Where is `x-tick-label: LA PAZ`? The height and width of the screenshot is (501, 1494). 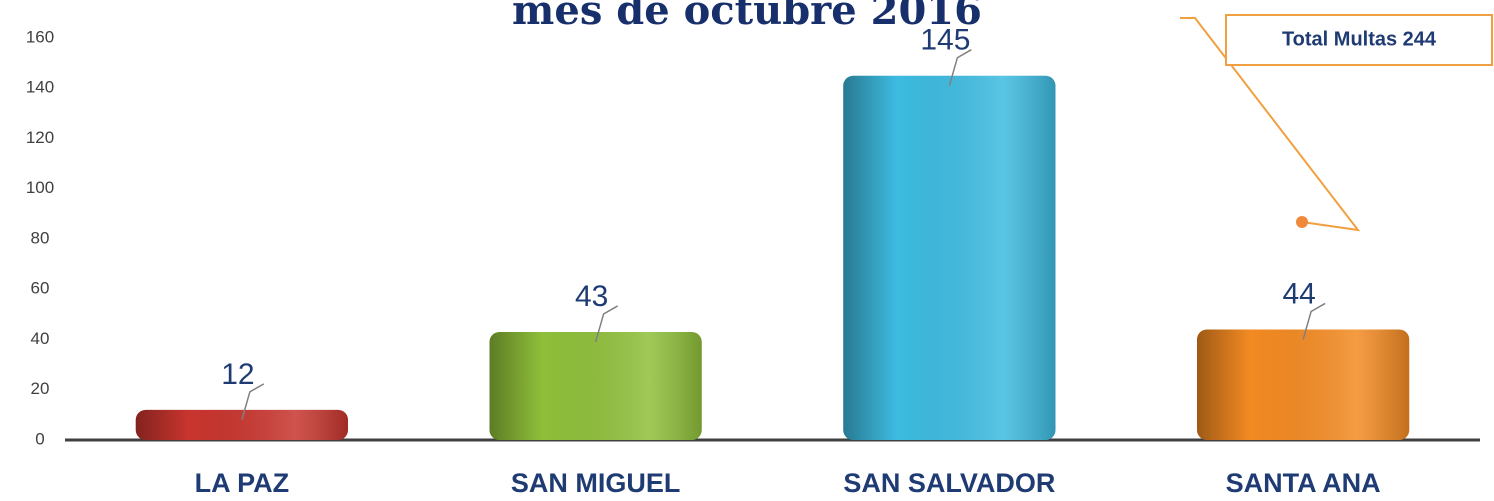
x-tick-label: LA PAZ is located at coordinates (242, 483).